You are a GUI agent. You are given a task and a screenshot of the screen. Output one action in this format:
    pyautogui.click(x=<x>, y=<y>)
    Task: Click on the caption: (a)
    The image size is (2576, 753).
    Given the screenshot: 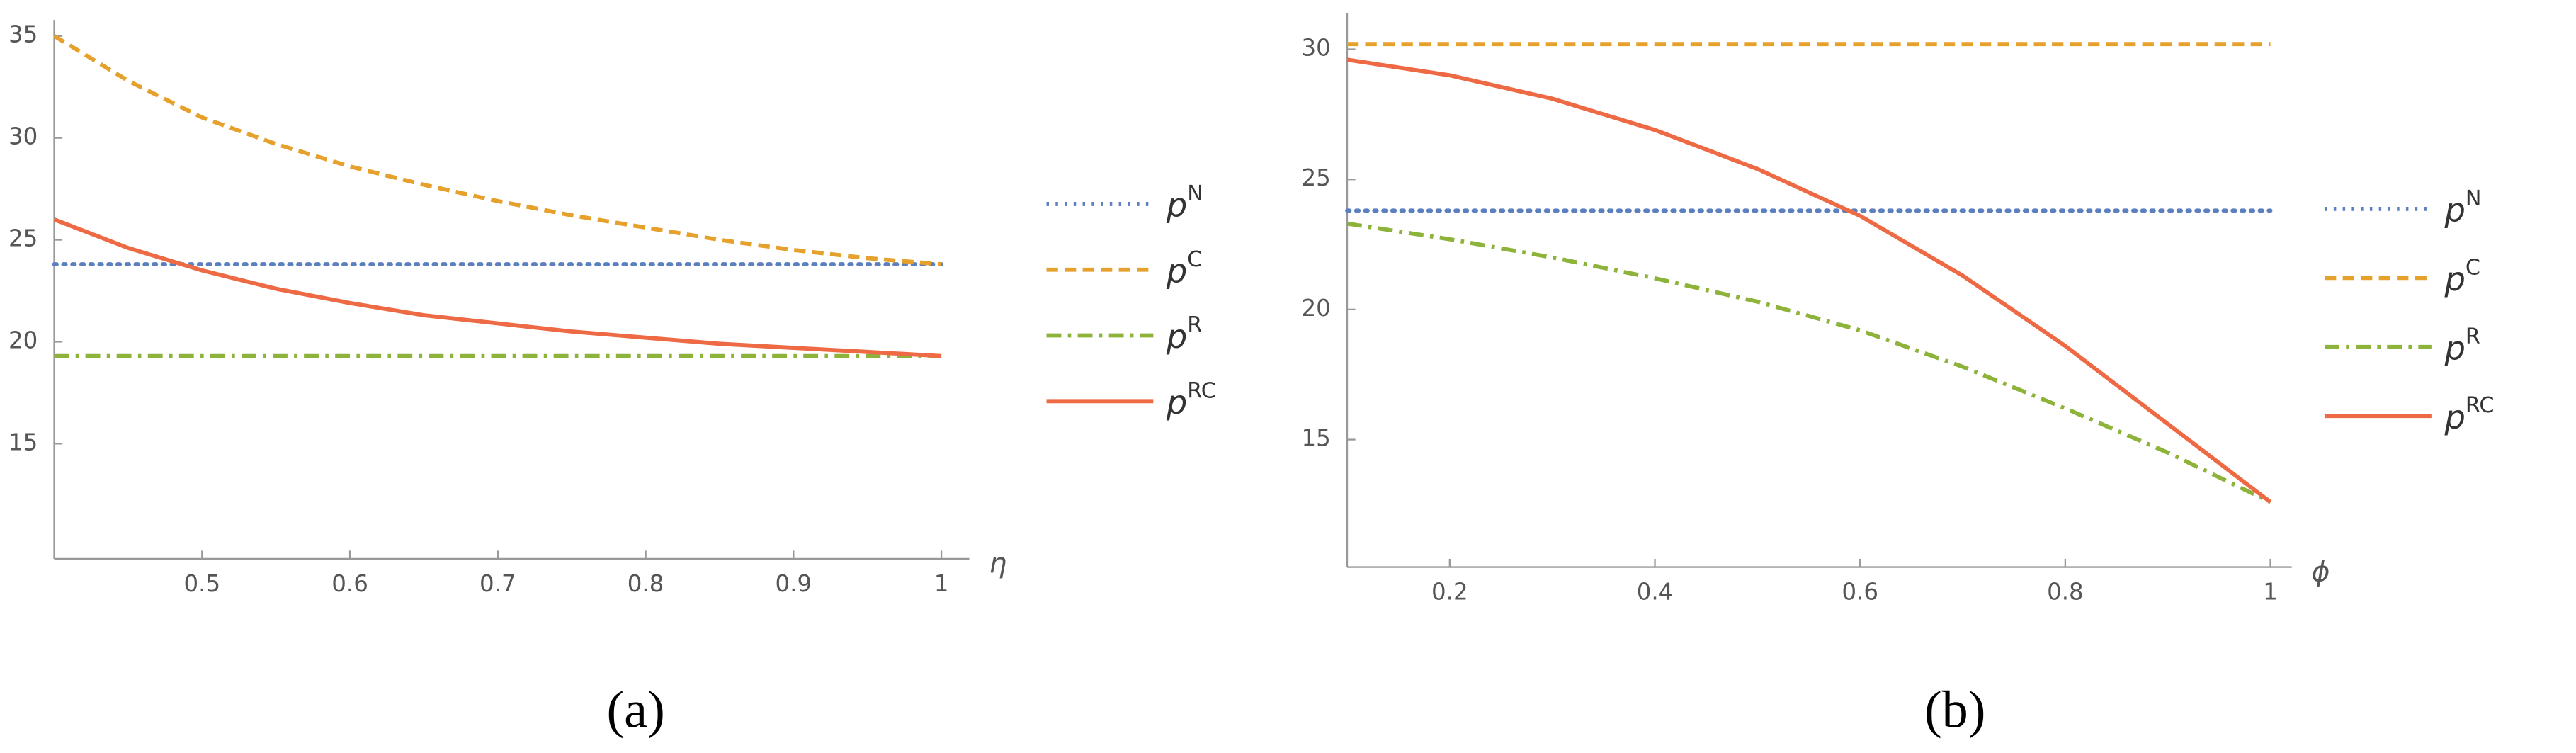 What is the action you would take?
    pyautogui.click(x=635, y=710)
    